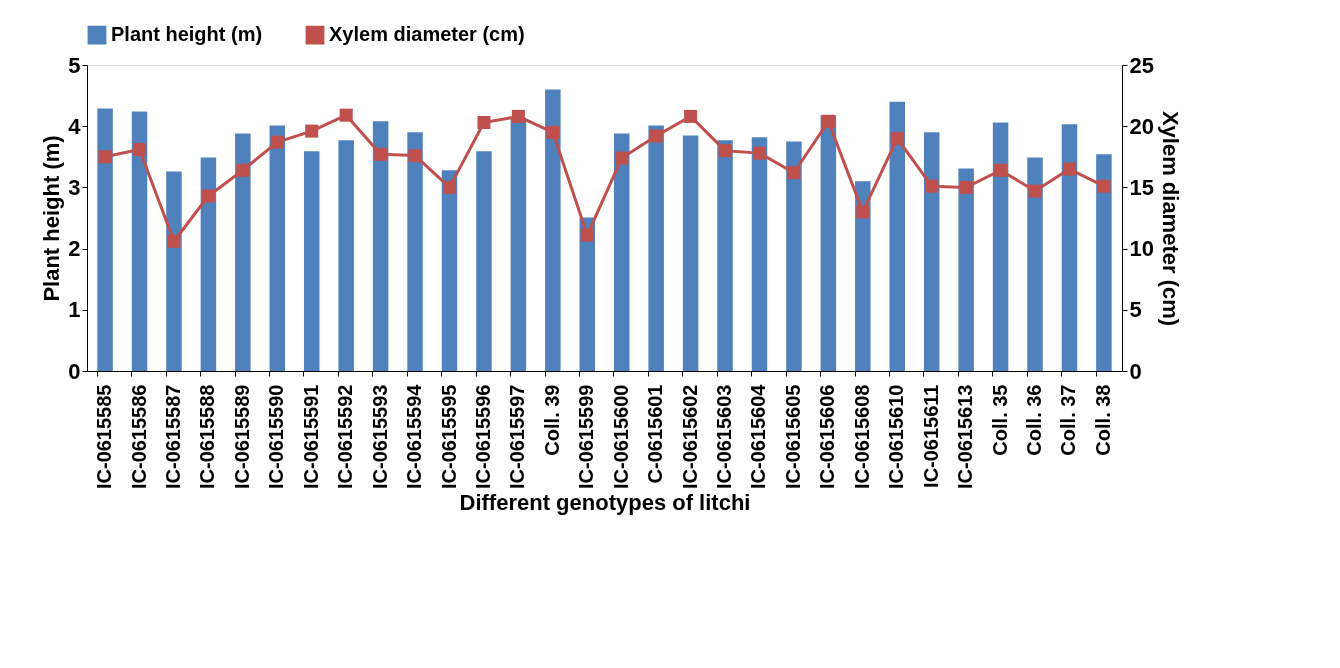  Describe the element at coordinates (74, 187) in the screenshot. I see `y-tick-label: 3` at that location.